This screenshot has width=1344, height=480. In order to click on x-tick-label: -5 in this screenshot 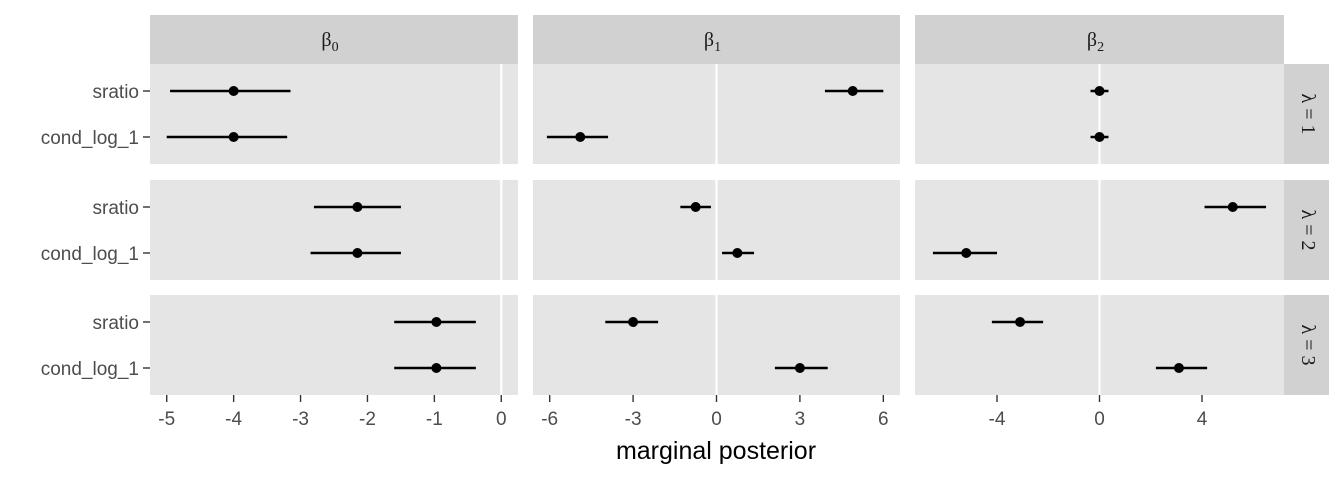, I will do `click(166, 419)`.